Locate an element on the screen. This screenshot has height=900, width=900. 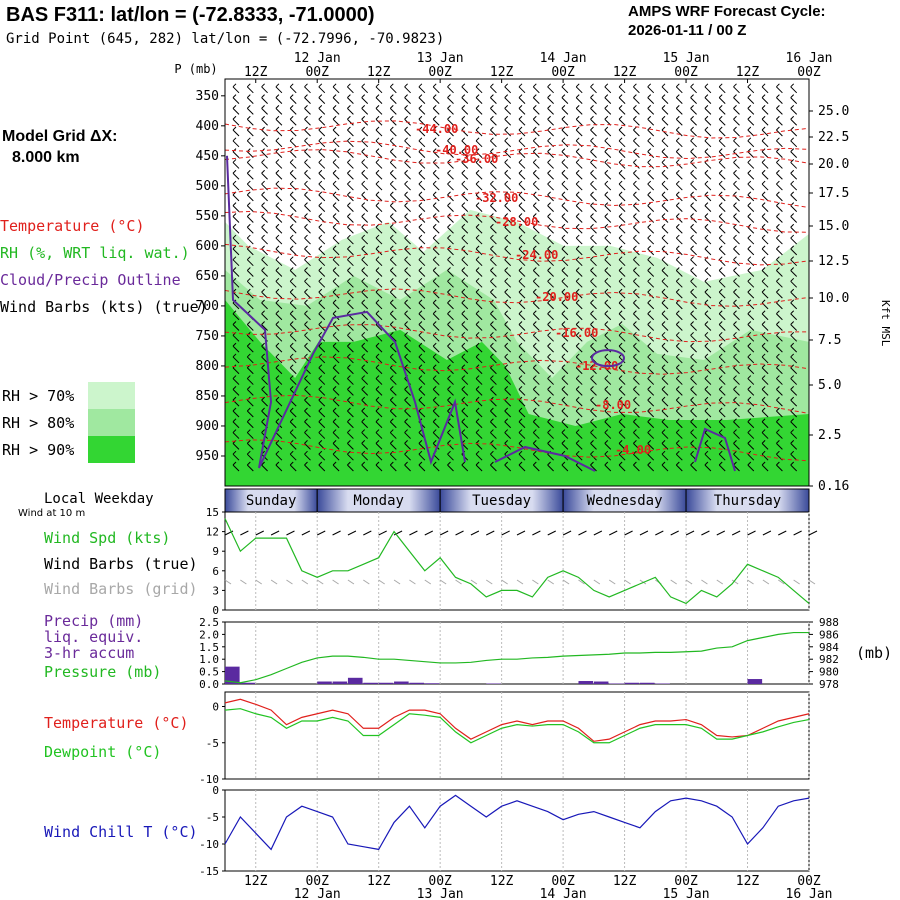
y-tick-label: -10 is located at coordinates (209, 844).